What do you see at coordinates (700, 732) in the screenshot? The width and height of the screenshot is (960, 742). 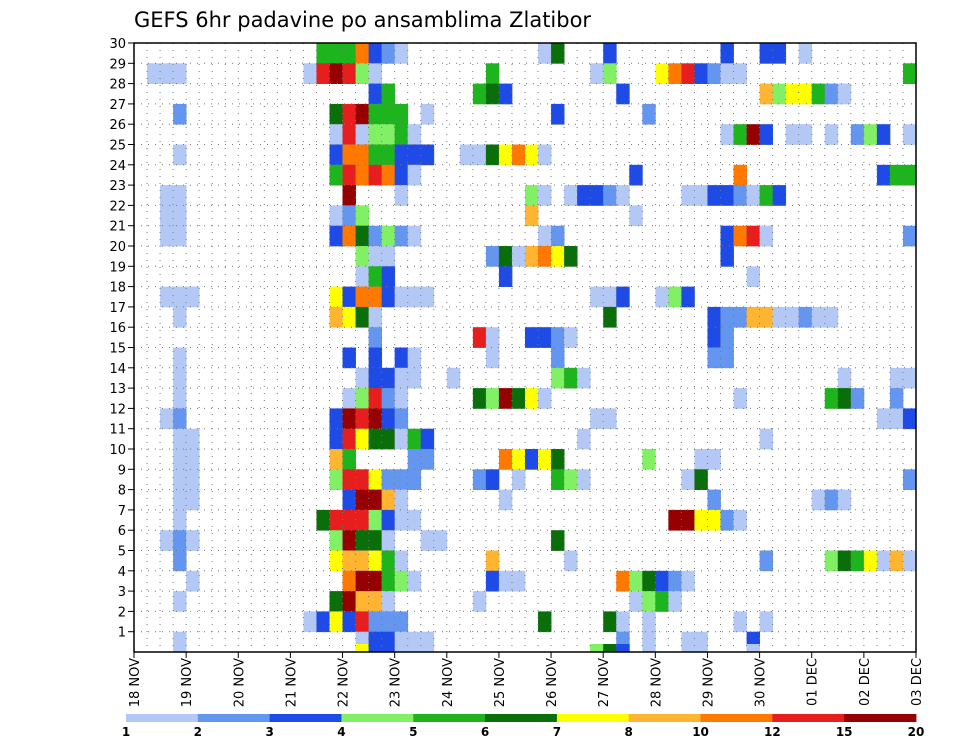 I see `legend-level-label: 10` at bounding box center [700, 732].